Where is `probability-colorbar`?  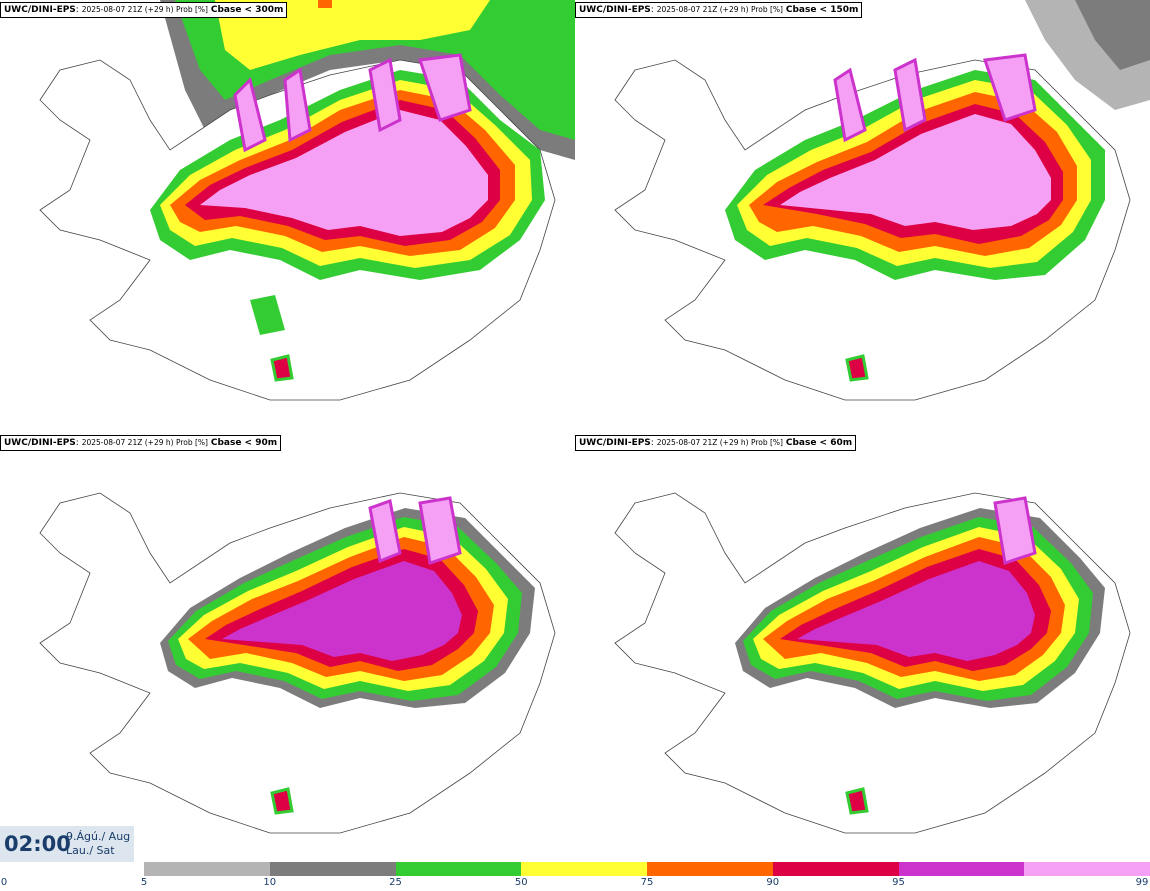
probability-colorbar is located at coordinates (647, 869).